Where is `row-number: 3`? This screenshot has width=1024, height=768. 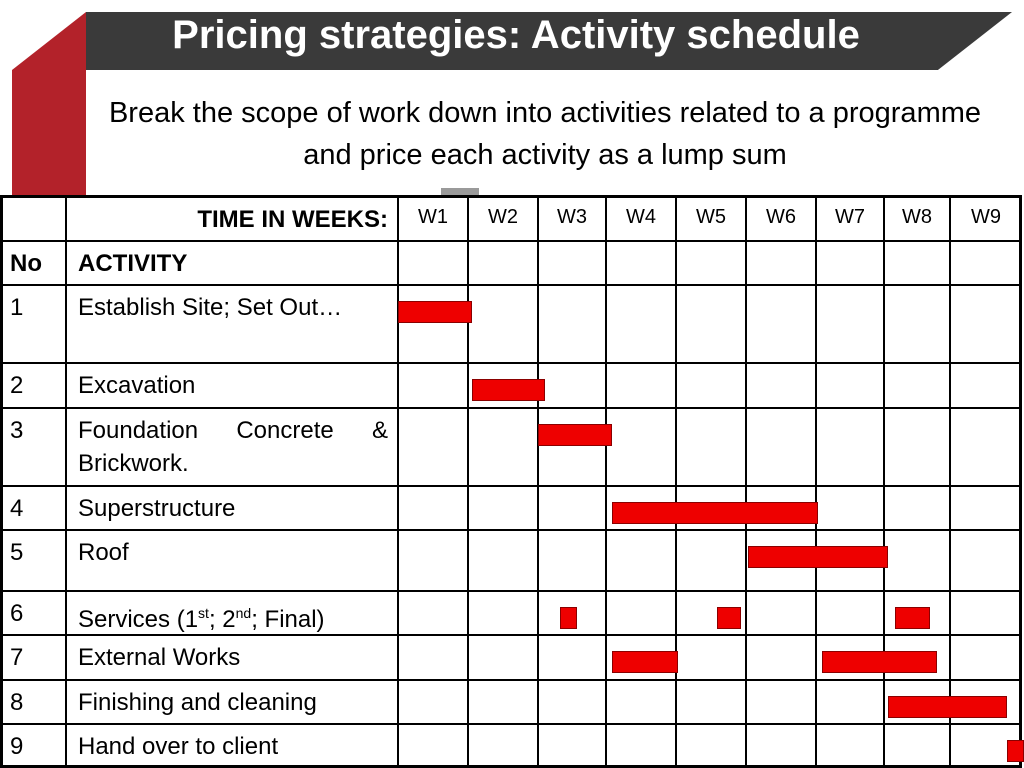
row-number: 3 is located at coordinates (17, 430).